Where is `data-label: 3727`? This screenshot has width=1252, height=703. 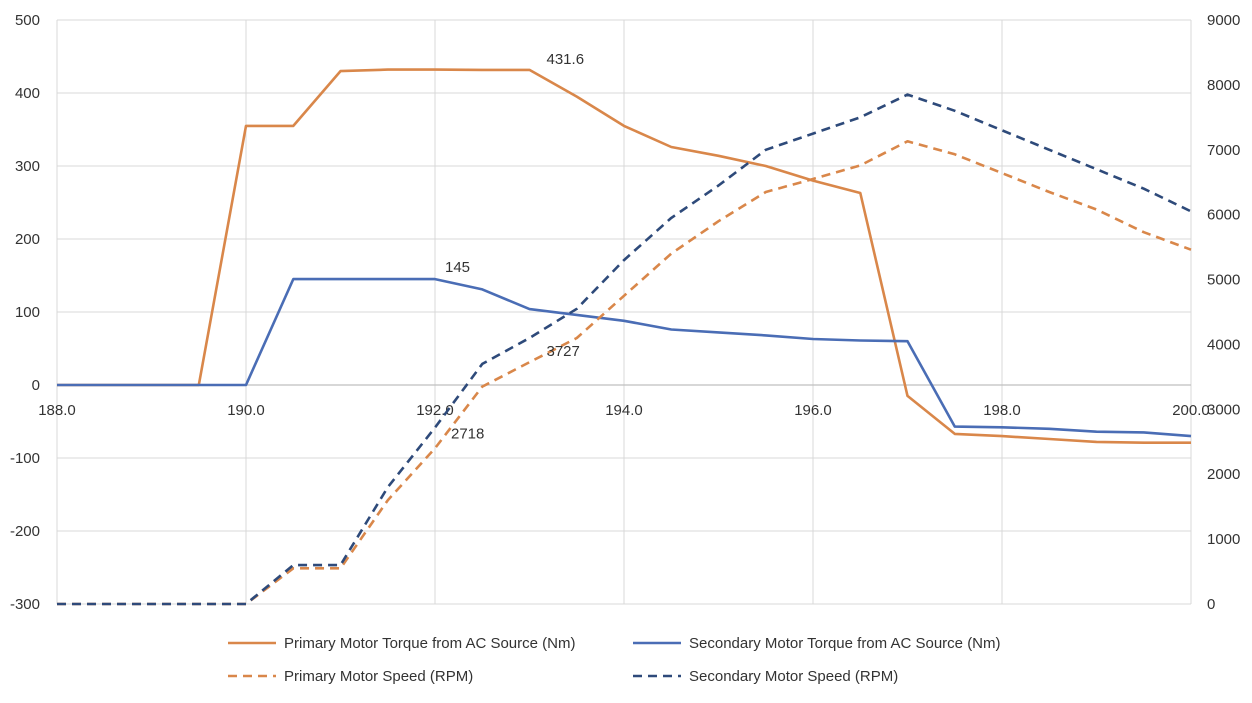 data-label: 3727 is located at coordinates (563, 351).